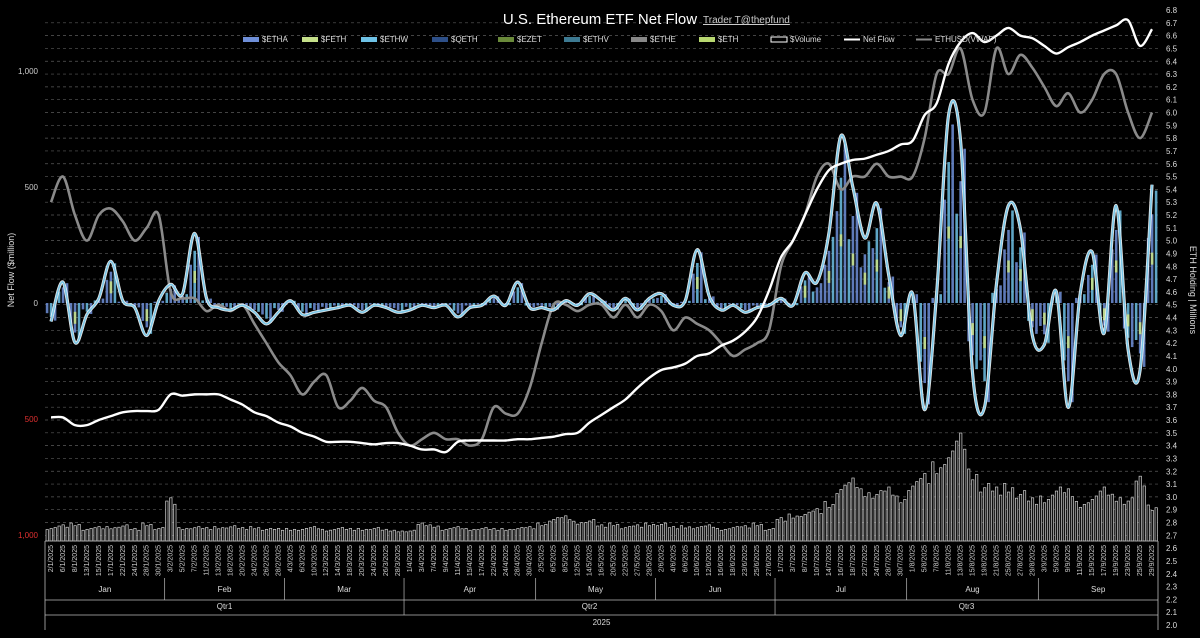  What do you see at coordinates (1172, 343) in the screenshot?
I see `right-tick-label: 4.2` at bounding box center [1172, 343].